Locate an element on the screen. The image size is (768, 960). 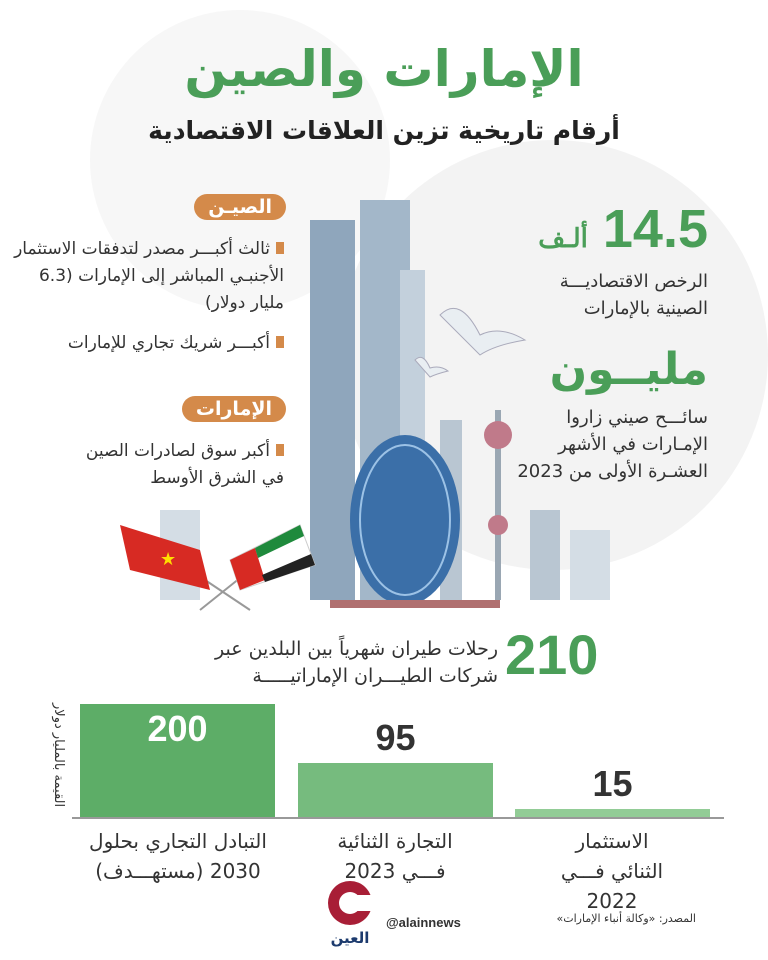
social-handle: @alainnews is located at coordinates (423, 922).